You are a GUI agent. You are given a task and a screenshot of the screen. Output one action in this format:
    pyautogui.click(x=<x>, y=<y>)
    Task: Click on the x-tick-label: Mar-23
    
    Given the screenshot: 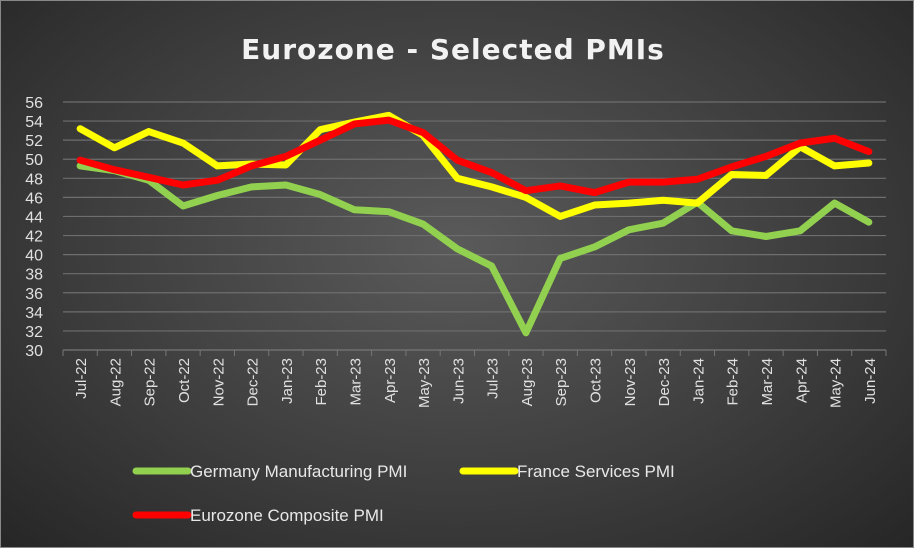 What is the action you would take?
    pyautogui.click(x=355, y=382)
    